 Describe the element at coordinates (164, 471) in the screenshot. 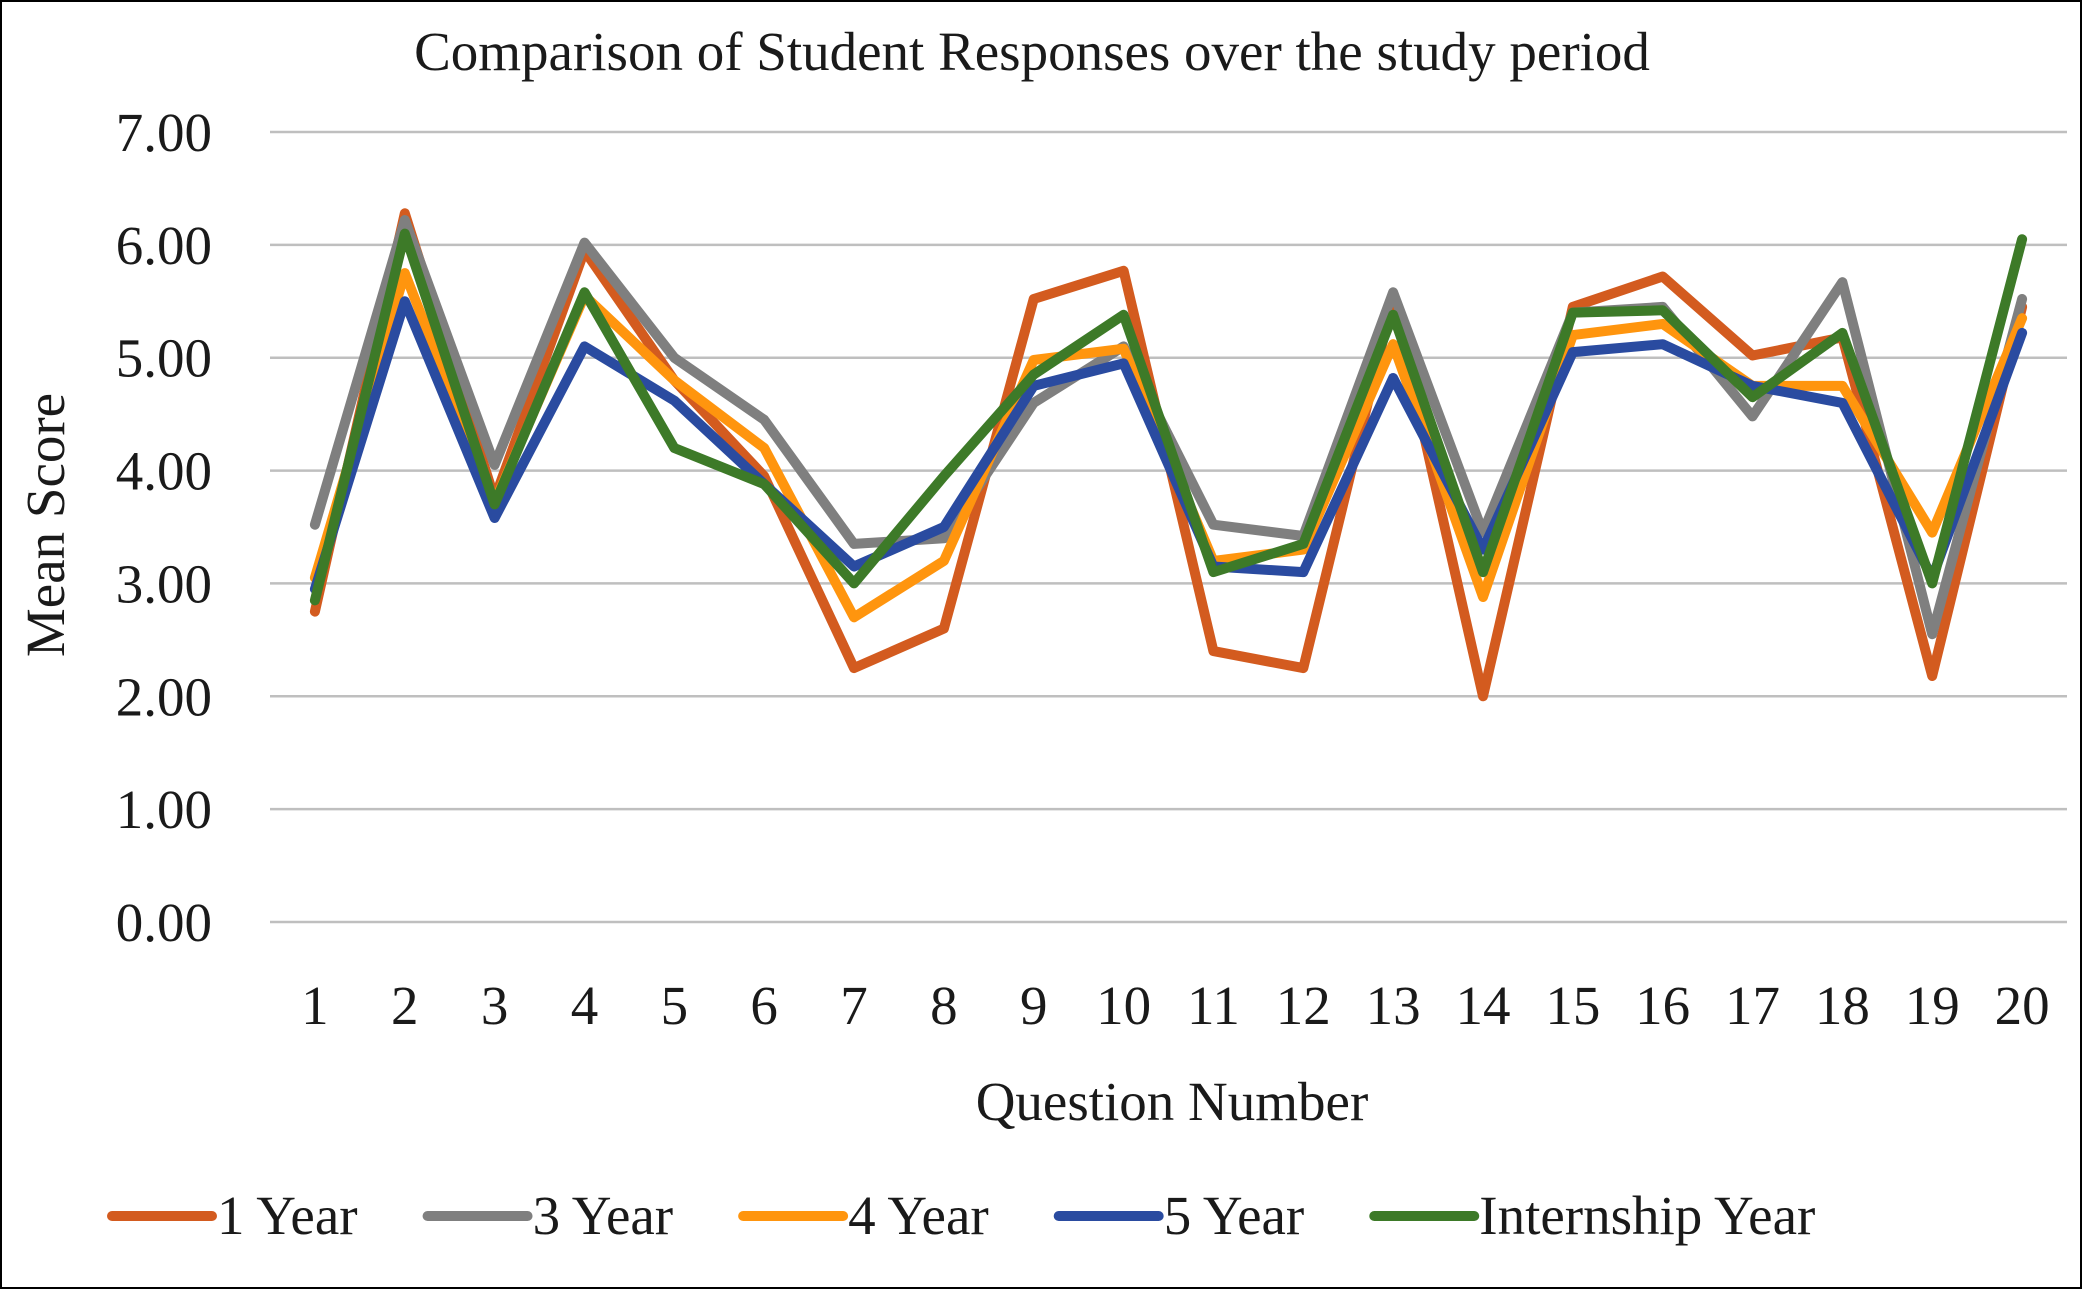

I see `y-tick-label: 4.00` at that location.